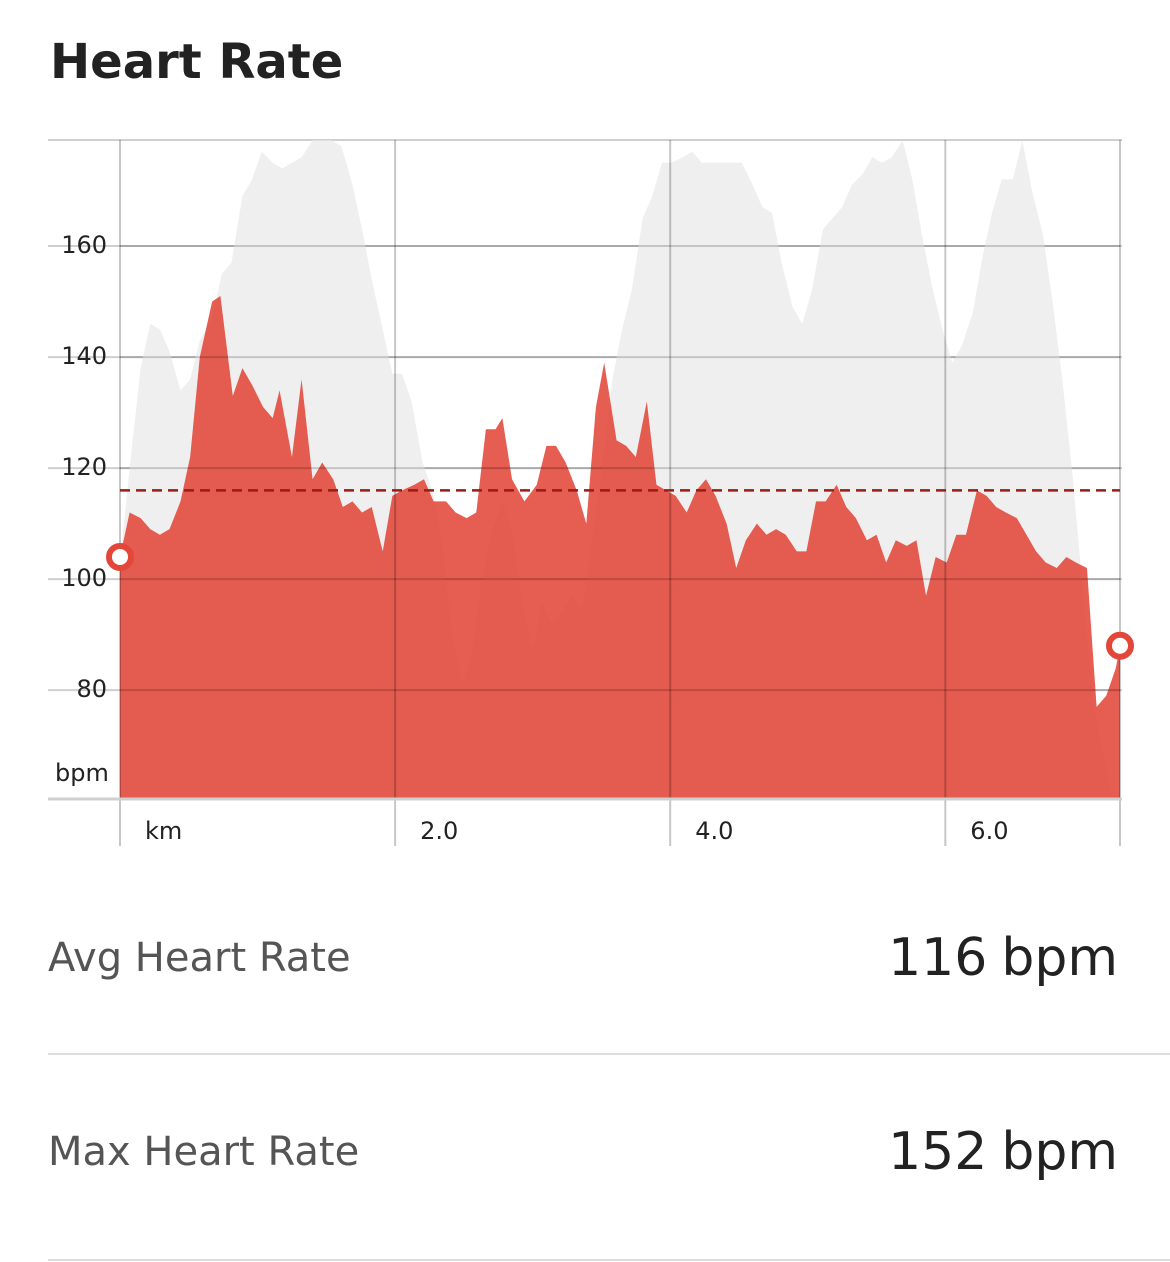  I want to click on stat-number: 116, so click(938, 958).